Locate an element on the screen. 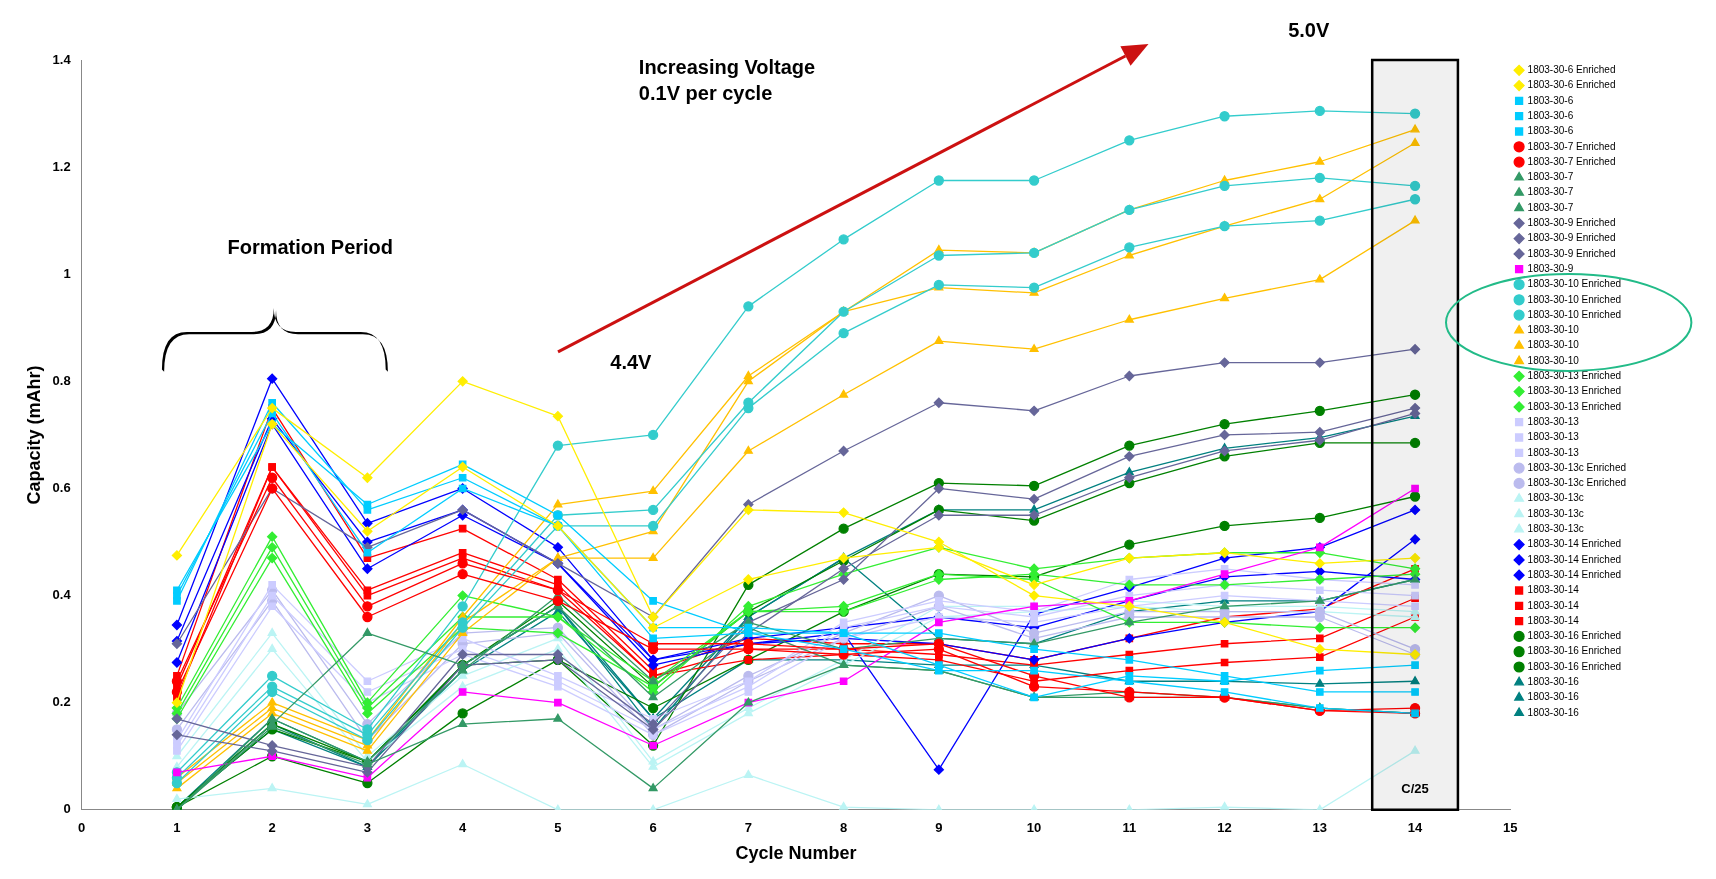 Image resolution: width=1716 pixels, height=879 pixels. y-tick-label: 1 is located at coordinates (67, 273).